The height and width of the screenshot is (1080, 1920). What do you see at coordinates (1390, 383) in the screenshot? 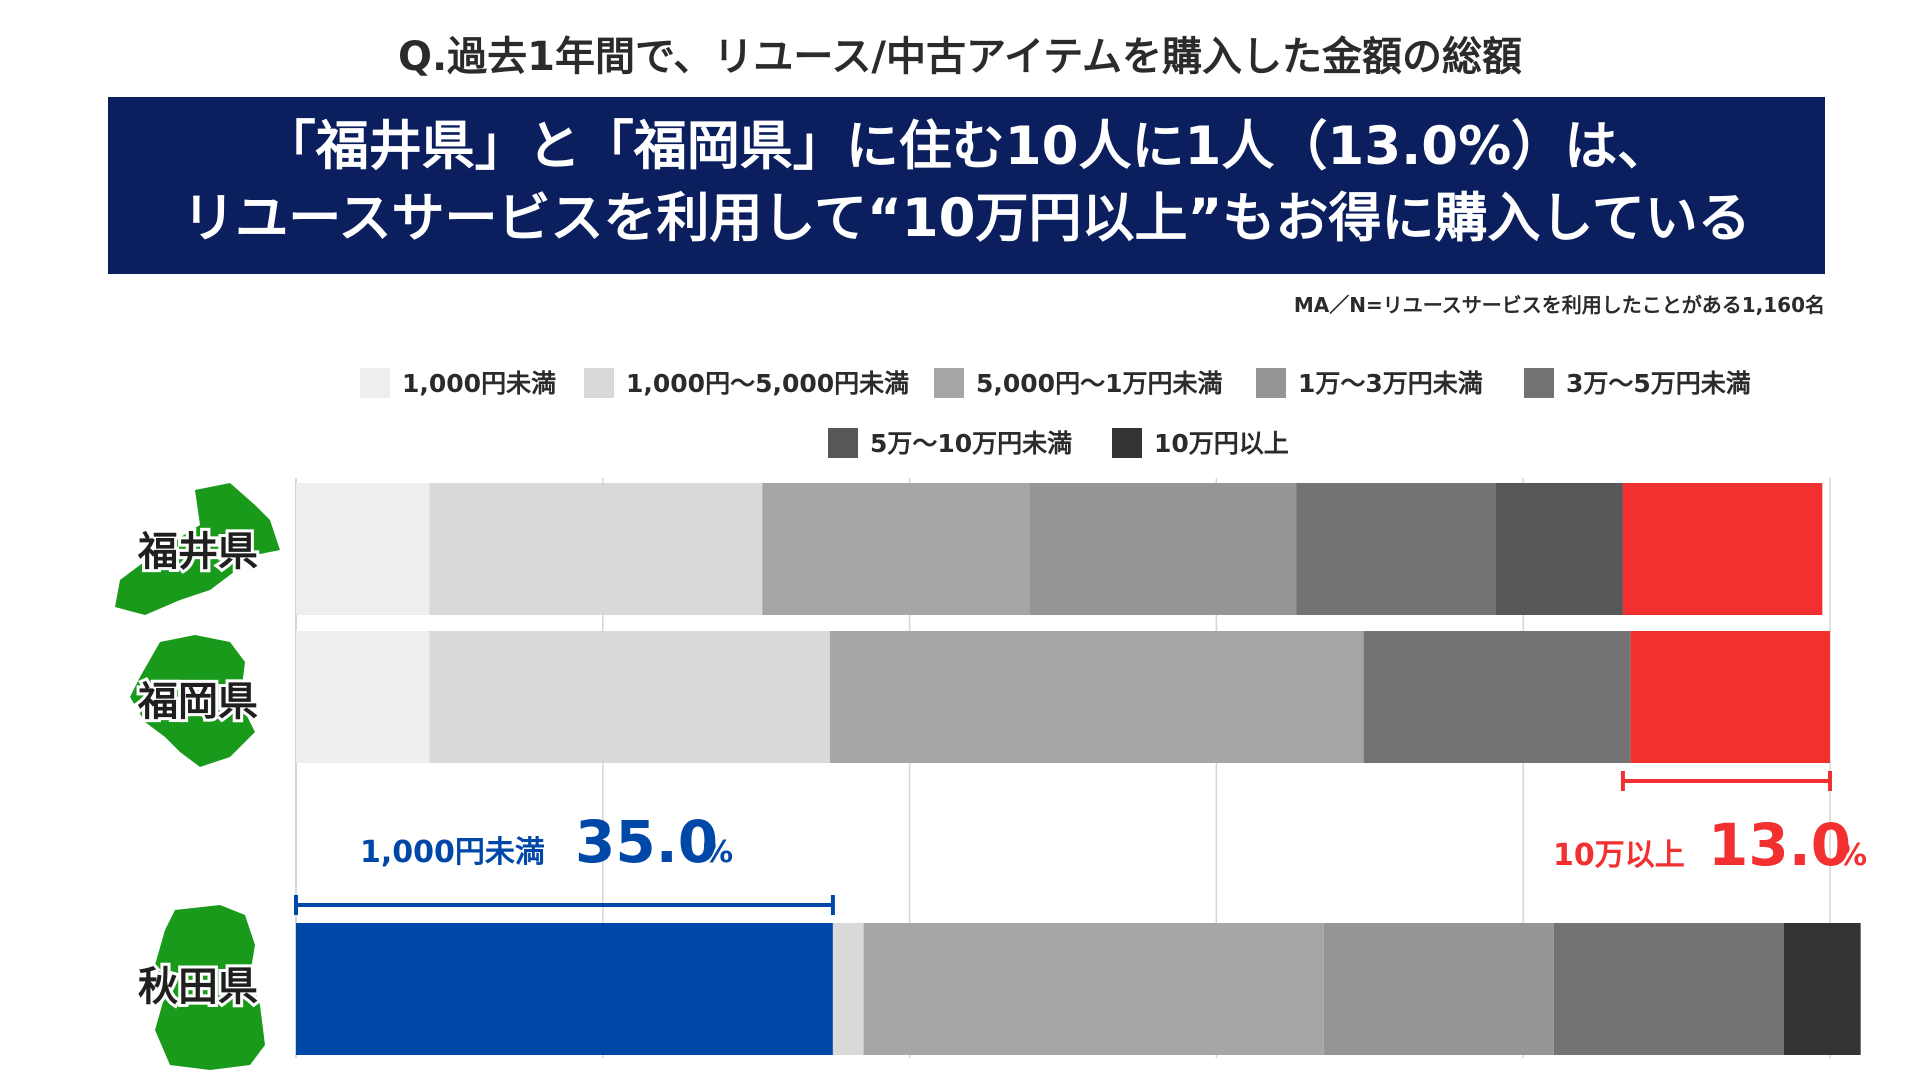
I see `legend-label: 1万〜3万円未満` at bounding box center [1390, 383].